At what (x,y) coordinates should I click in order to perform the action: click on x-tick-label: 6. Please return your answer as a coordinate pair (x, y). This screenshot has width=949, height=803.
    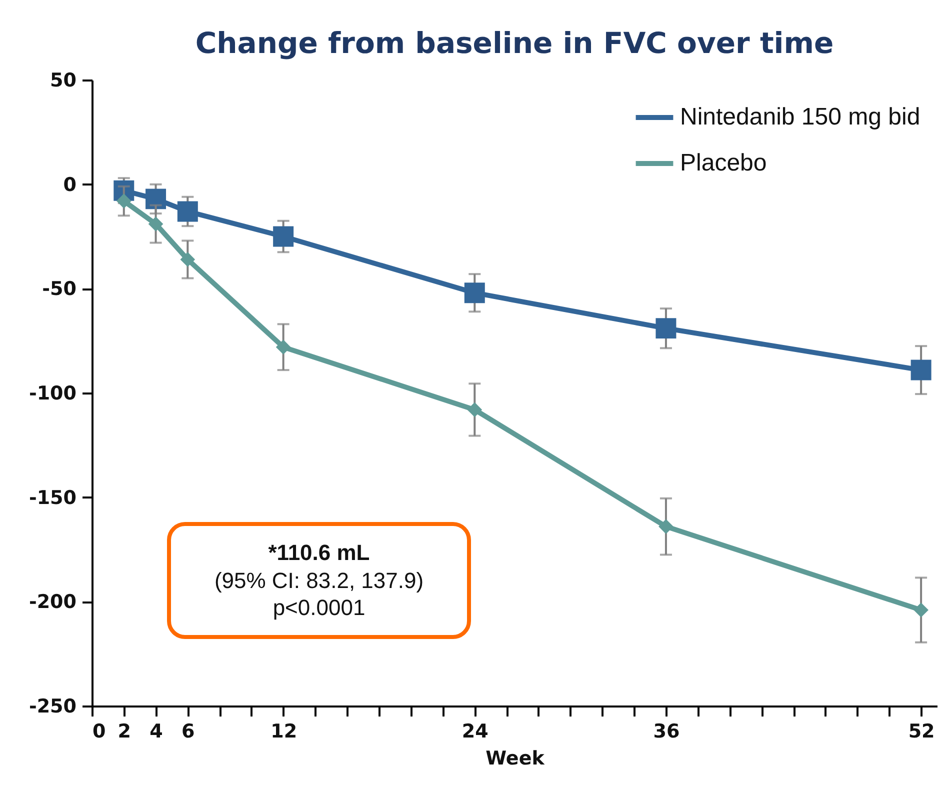
    Looking at the image, I should click on (188, 731).